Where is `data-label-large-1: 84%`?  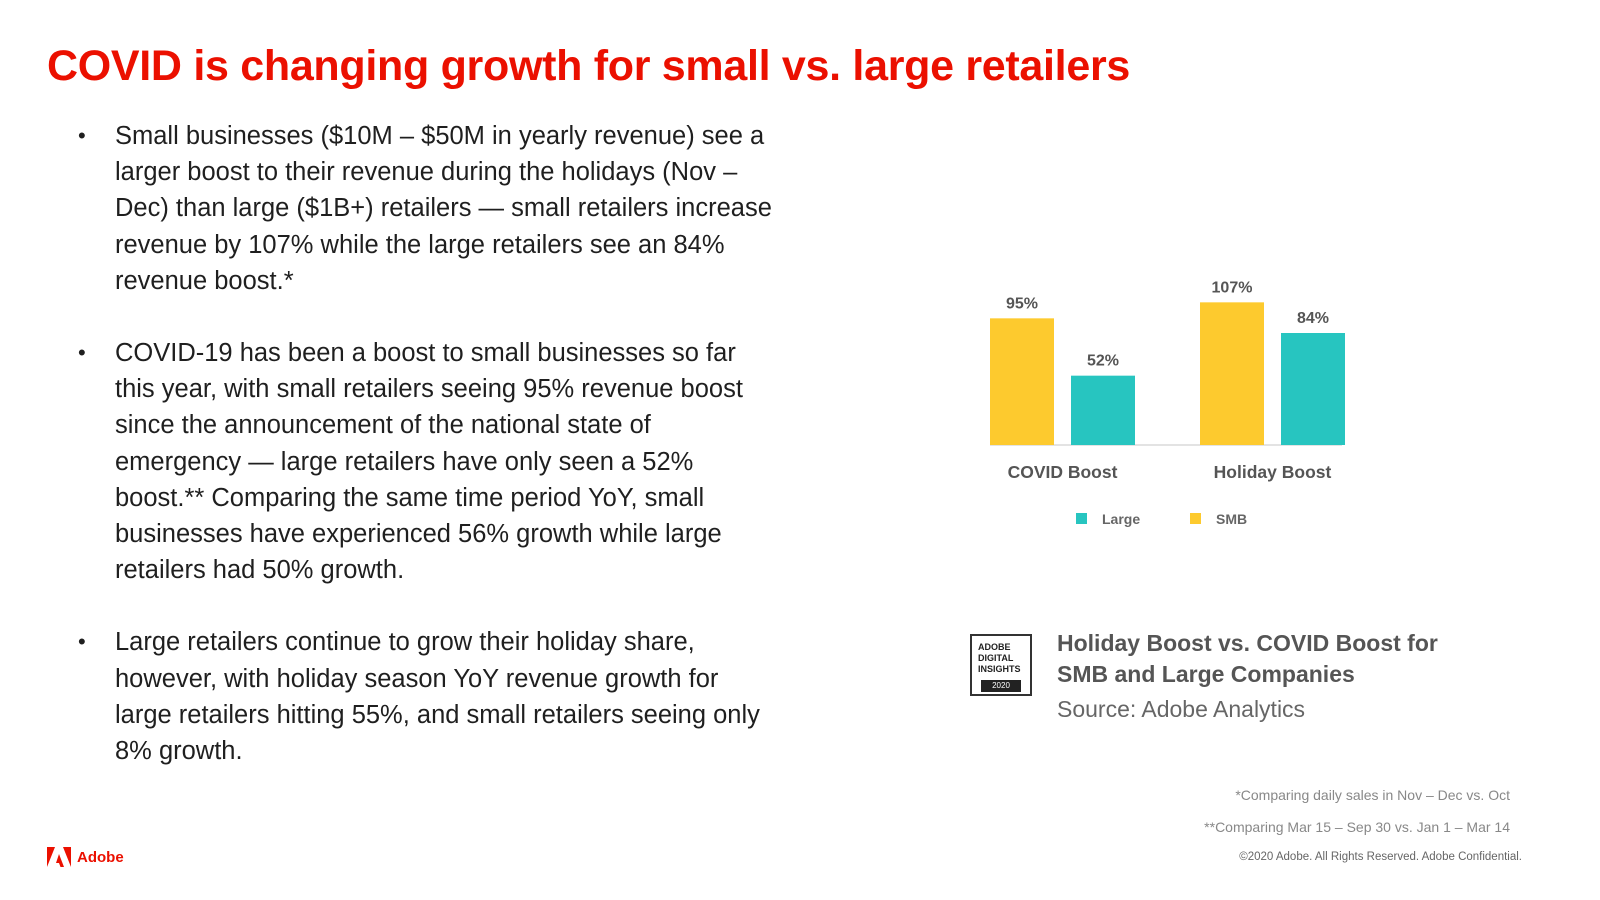
data-label-large-1: 84% is located at coordinates (1313, 318).